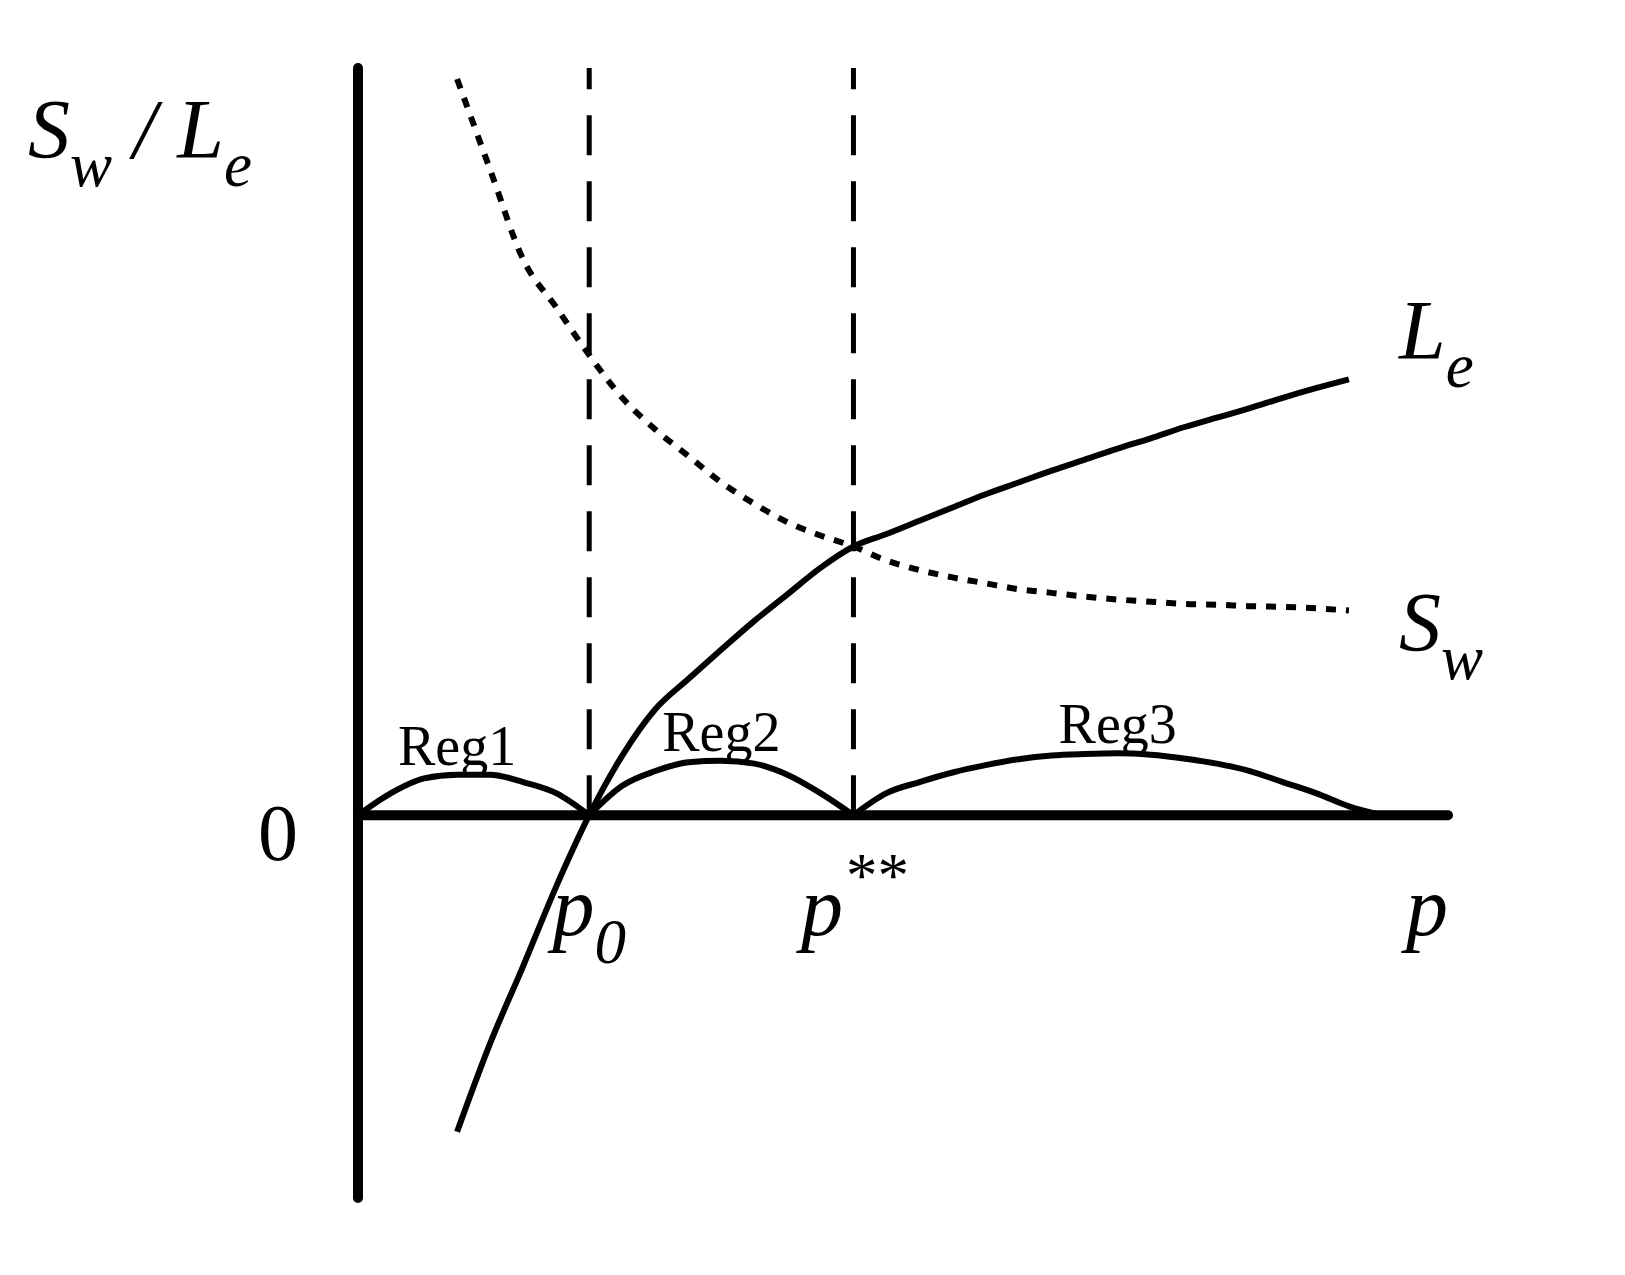 The image size is (1625, 1275). What do you see at coordinates (1440, 634) in the screenshot?
I see `series-label: S$_{w}$` at bounding box center [1440, 634].